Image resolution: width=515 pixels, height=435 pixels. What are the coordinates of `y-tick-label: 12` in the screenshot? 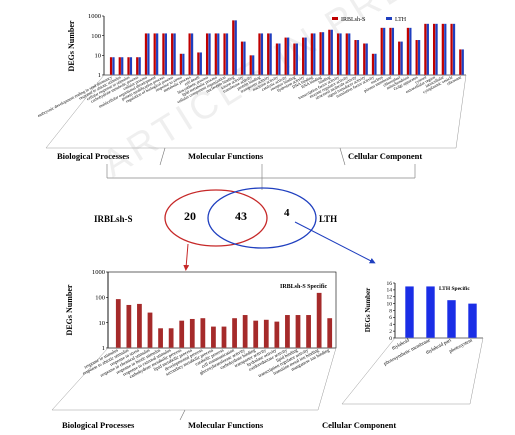 It's located at (390, 298).